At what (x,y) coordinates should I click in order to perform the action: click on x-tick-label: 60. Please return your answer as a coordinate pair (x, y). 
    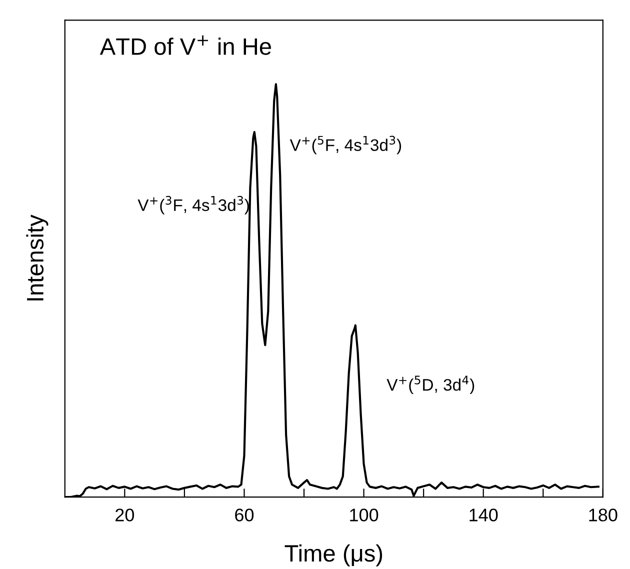
    Looking at the image, I should click on (244, 515).